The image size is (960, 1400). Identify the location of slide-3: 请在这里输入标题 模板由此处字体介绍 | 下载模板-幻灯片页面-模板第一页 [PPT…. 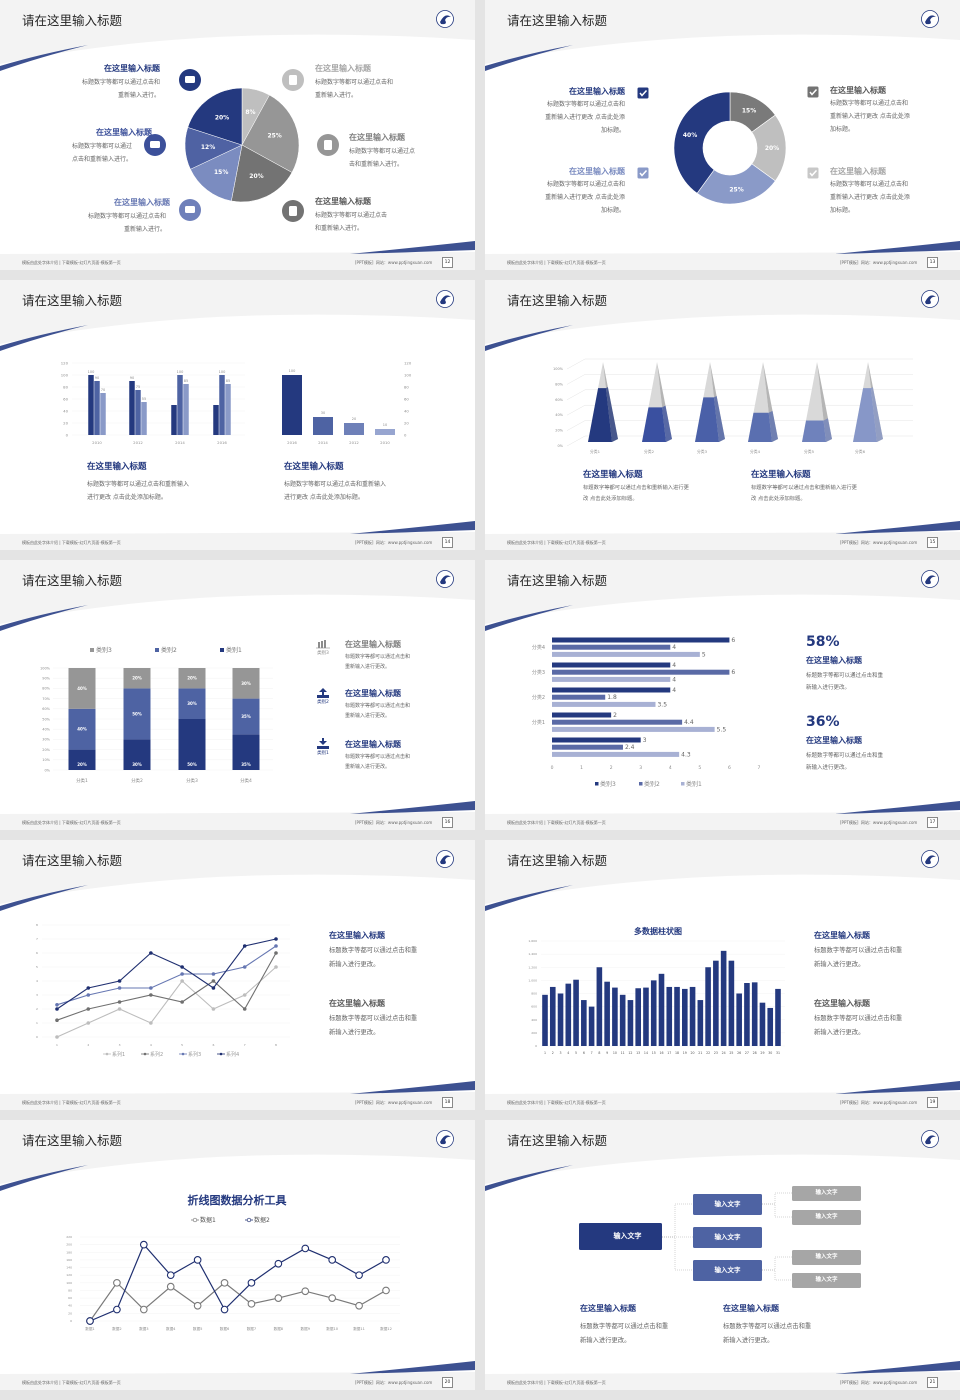
(237, 415).